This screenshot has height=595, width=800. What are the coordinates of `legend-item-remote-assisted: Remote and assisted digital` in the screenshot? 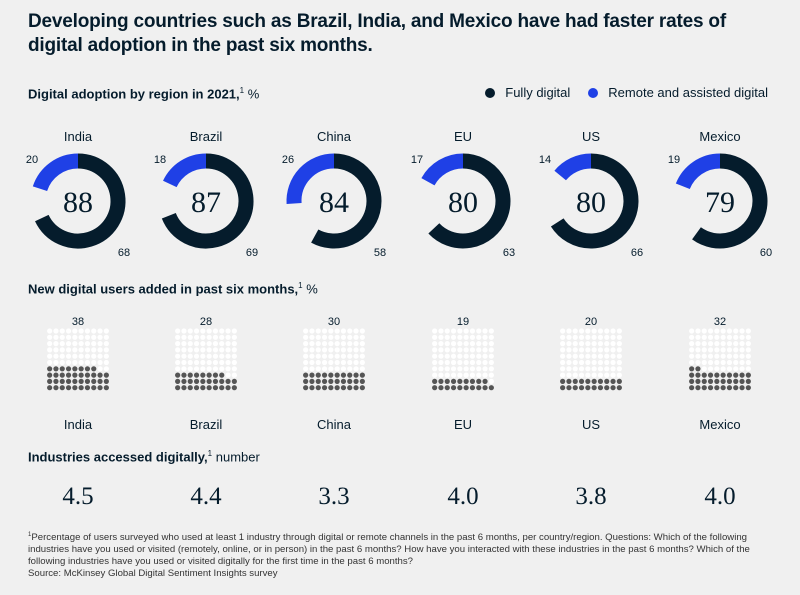 It's located at (678, 92).